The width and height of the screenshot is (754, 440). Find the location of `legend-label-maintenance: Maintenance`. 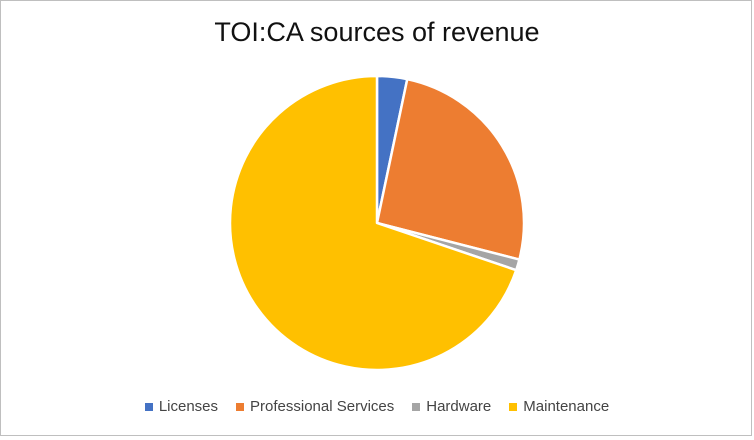

legend-label-maintenance: Maintenance is located at coordinates (566, 406).